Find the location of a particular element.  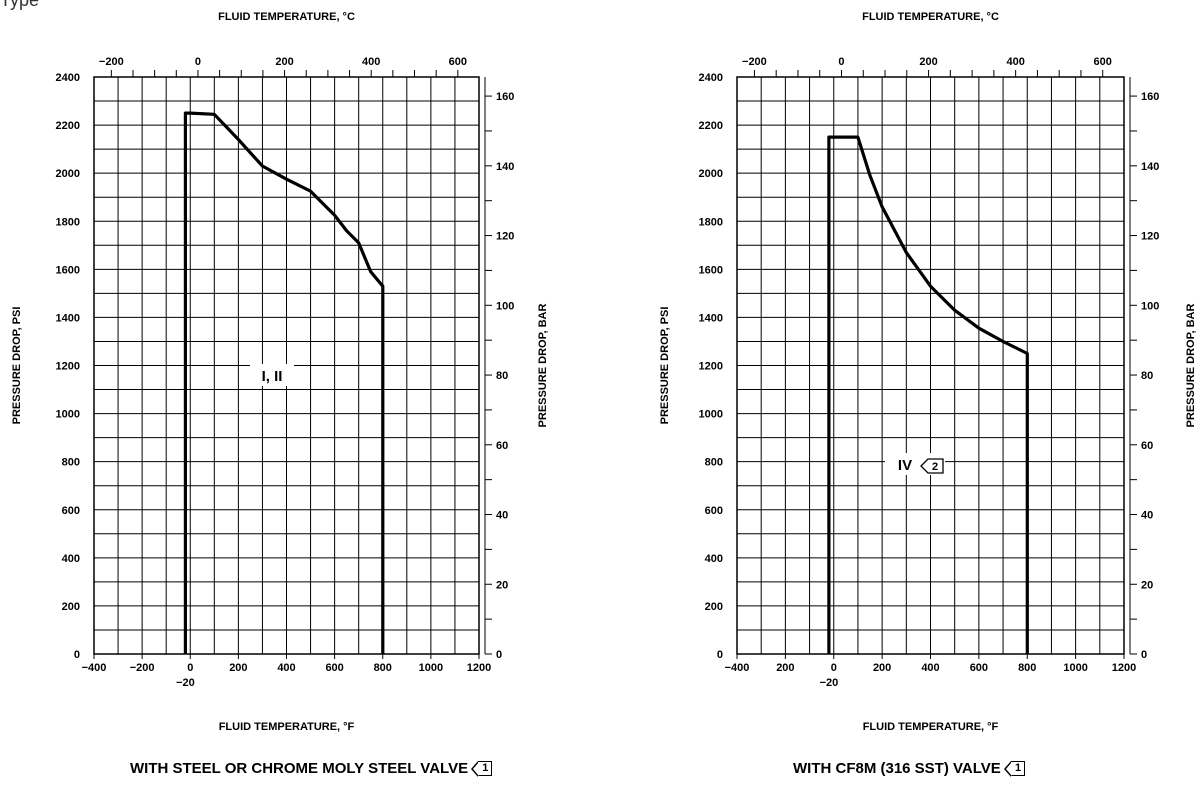

left-chart-caption-ref-flag: 1 is located at coordinates (482, 769).